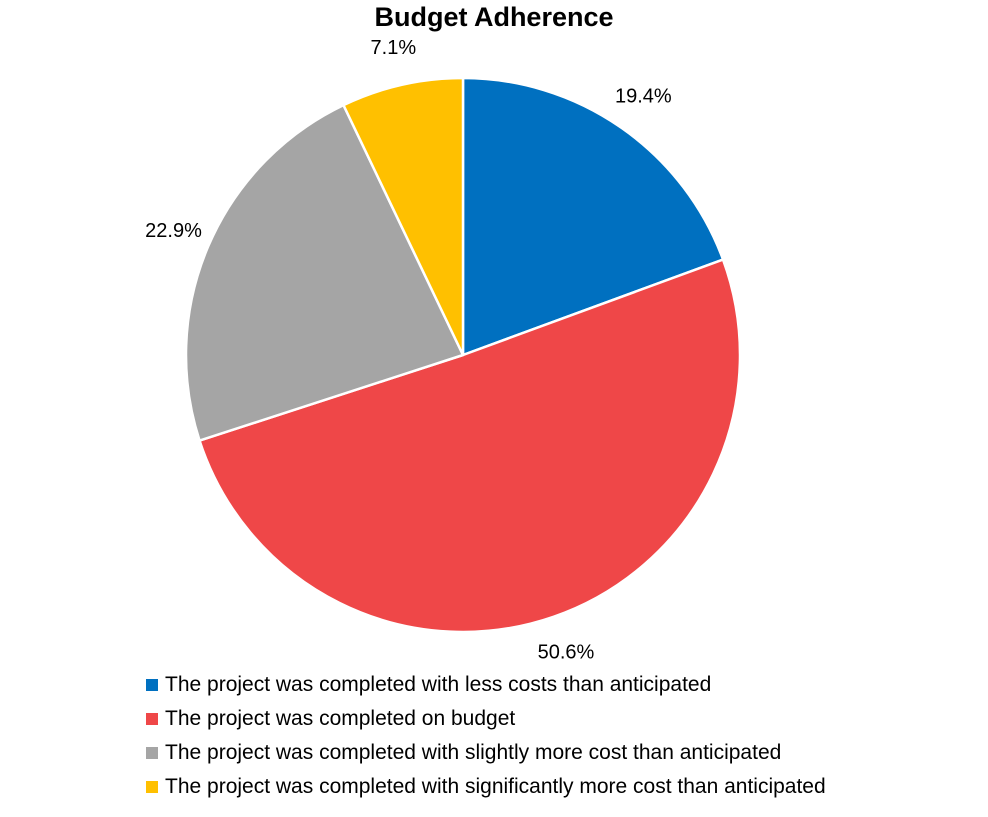  I want to click on data-label-on-budget: 50.6%, so click(566, 653).